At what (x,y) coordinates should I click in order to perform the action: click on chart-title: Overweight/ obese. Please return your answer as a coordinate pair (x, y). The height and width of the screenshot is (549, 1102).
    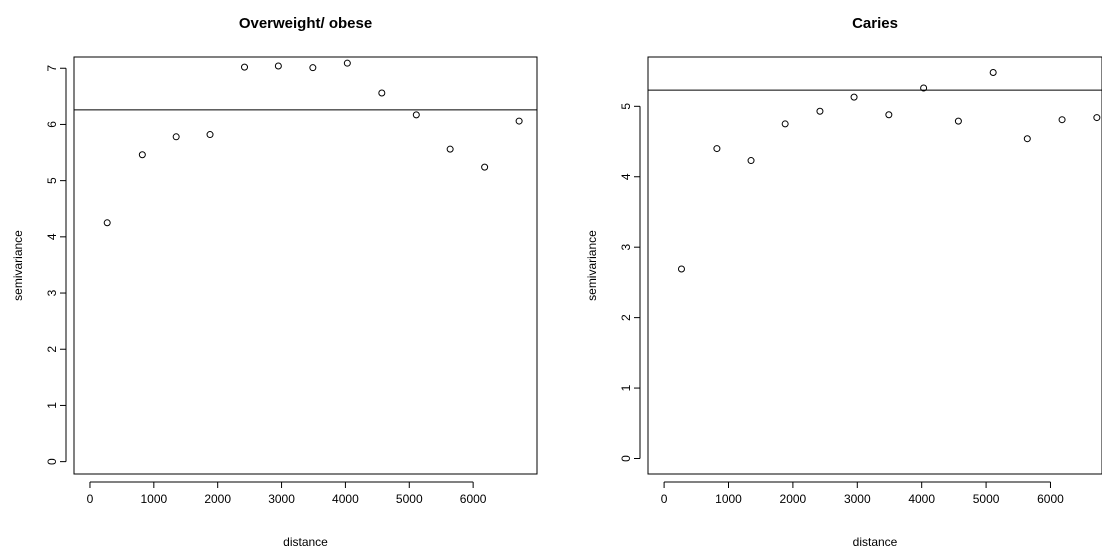
    Looking at the image, I should click on (305, 23).